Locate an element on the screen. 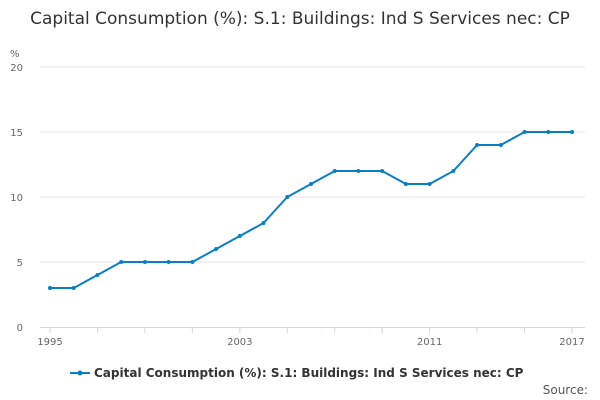 The height and width of the screenshot is (400, 600). source-label: Source: is located at coordinates (565, 390).